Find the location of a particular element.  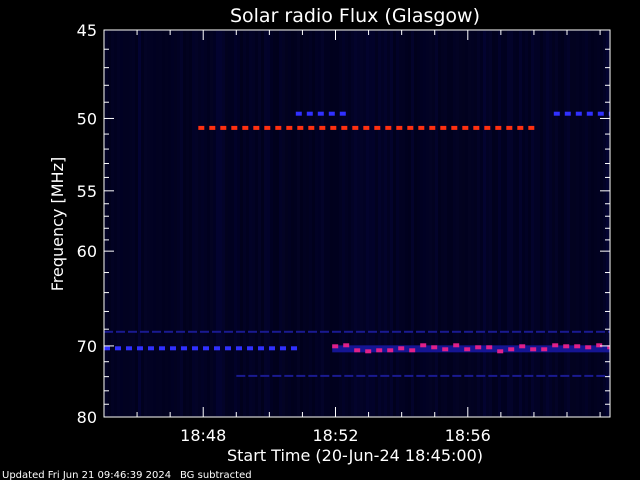

emission-band-halo is located at coordinates (471, 349).